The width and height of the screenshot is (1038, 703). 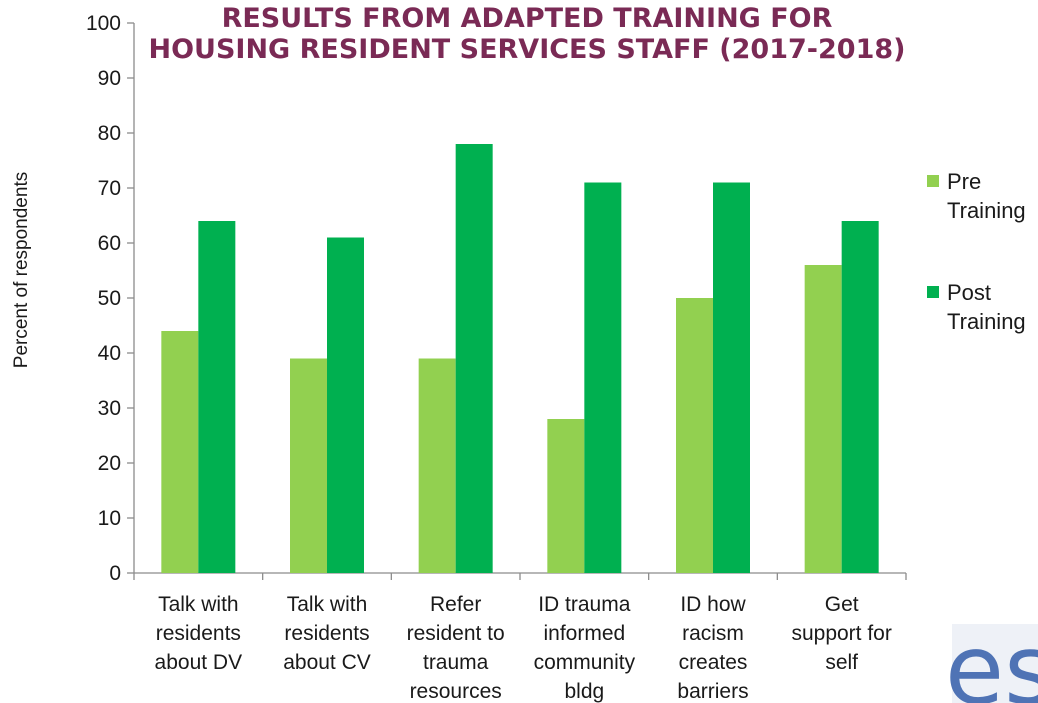 What do you see at coordinates (21, 270) in the screenshot?
I see `y-axis-label: Percent of respondents` at bounding box center [21, 270].